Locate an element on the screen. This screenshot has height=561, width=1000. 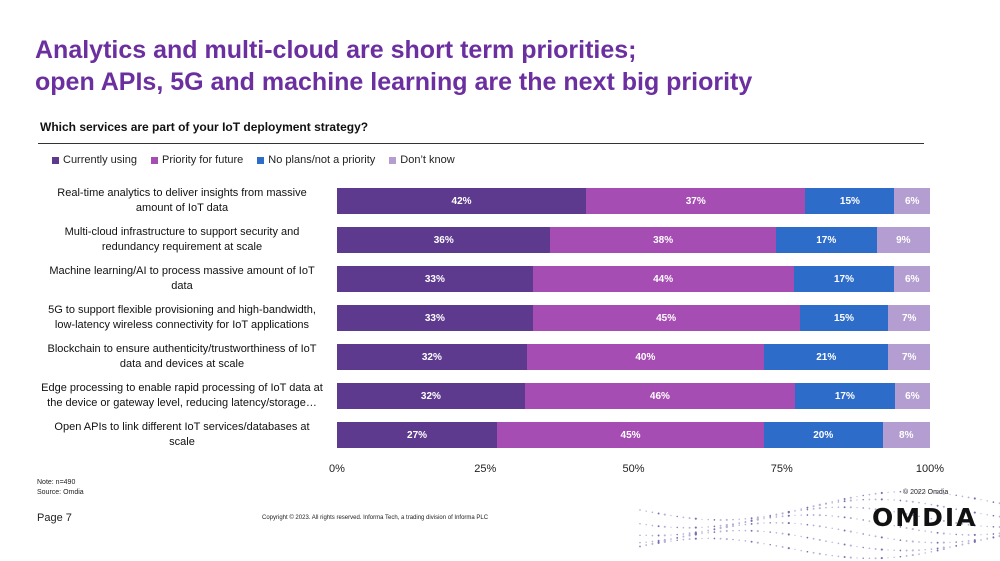
bar-segment: 6% is located at coordinates (912, 396).